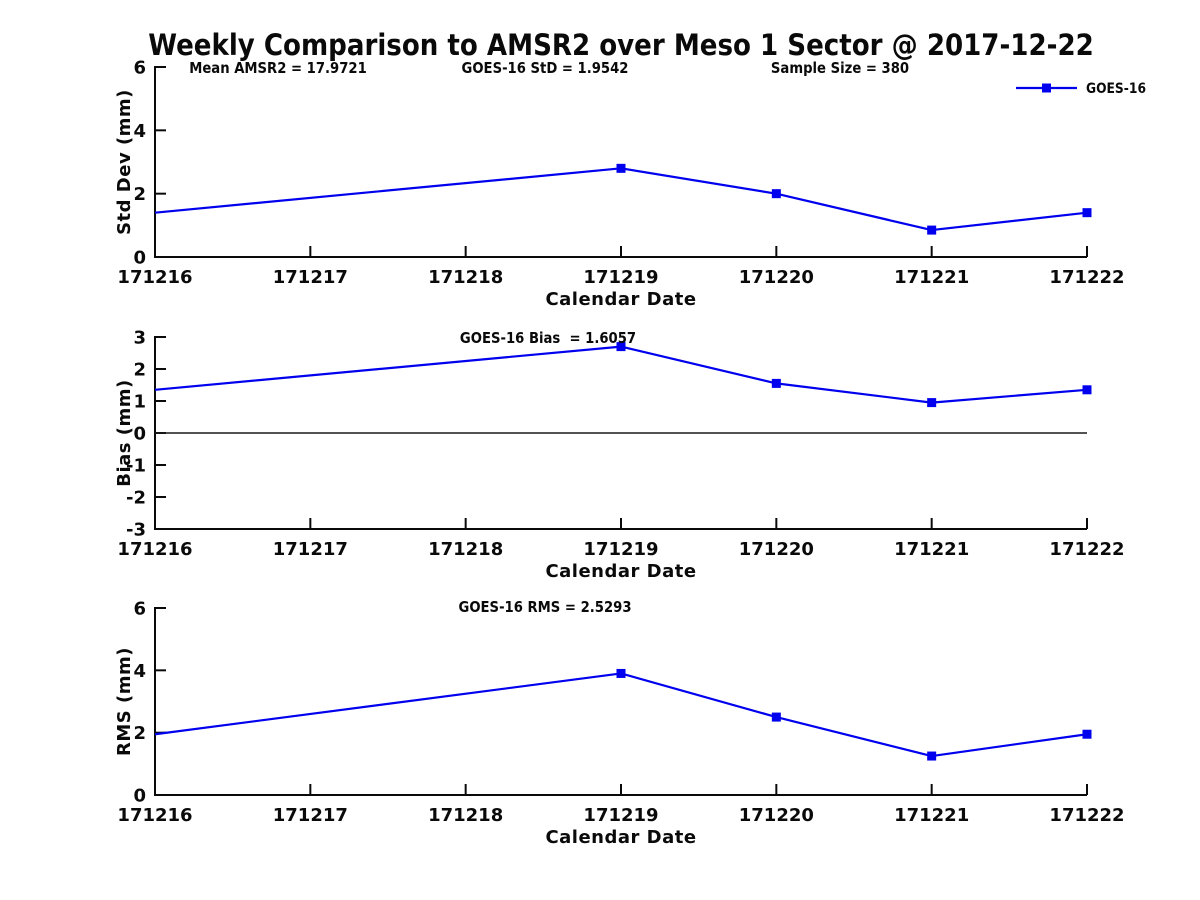  I want to click on y-tick-label: 3, so click(139, 338).